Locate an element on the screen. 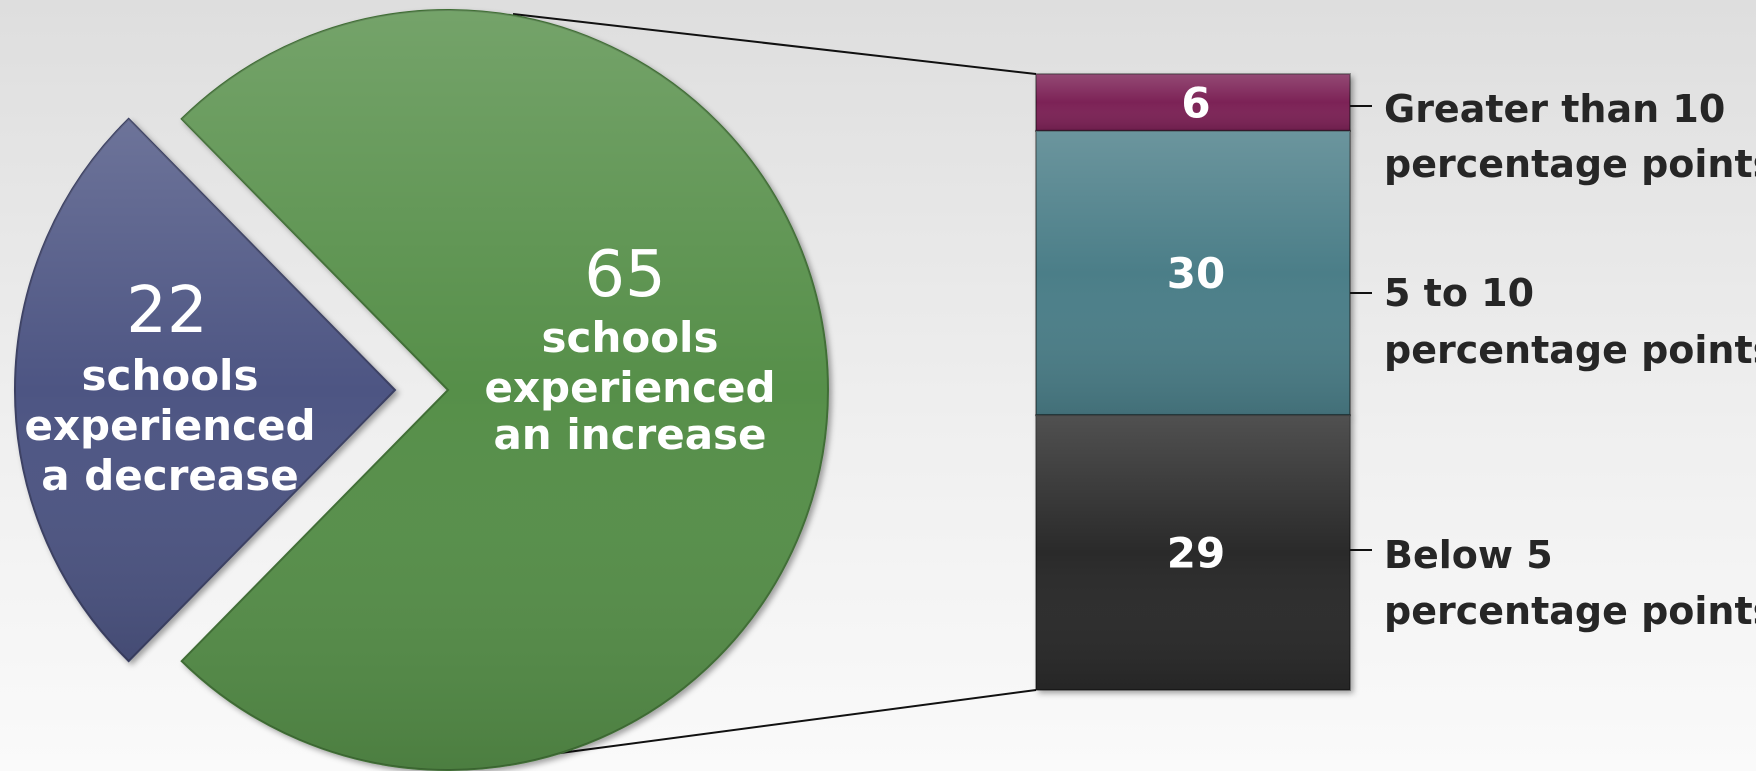  breakdown-bar is located at coordinates (1193, 382).